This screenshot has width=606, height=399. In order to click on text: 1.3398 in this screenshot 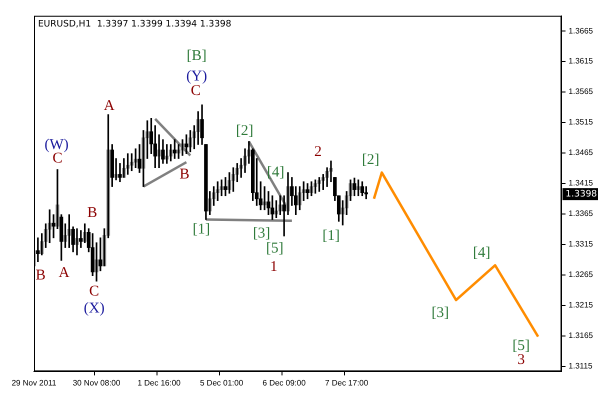, I will do `click(582, 194)`.